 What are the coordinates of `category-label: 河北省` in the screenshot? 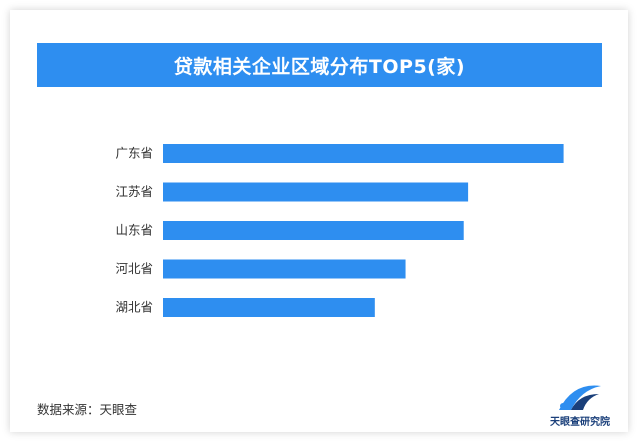 It's located at (134, 268).